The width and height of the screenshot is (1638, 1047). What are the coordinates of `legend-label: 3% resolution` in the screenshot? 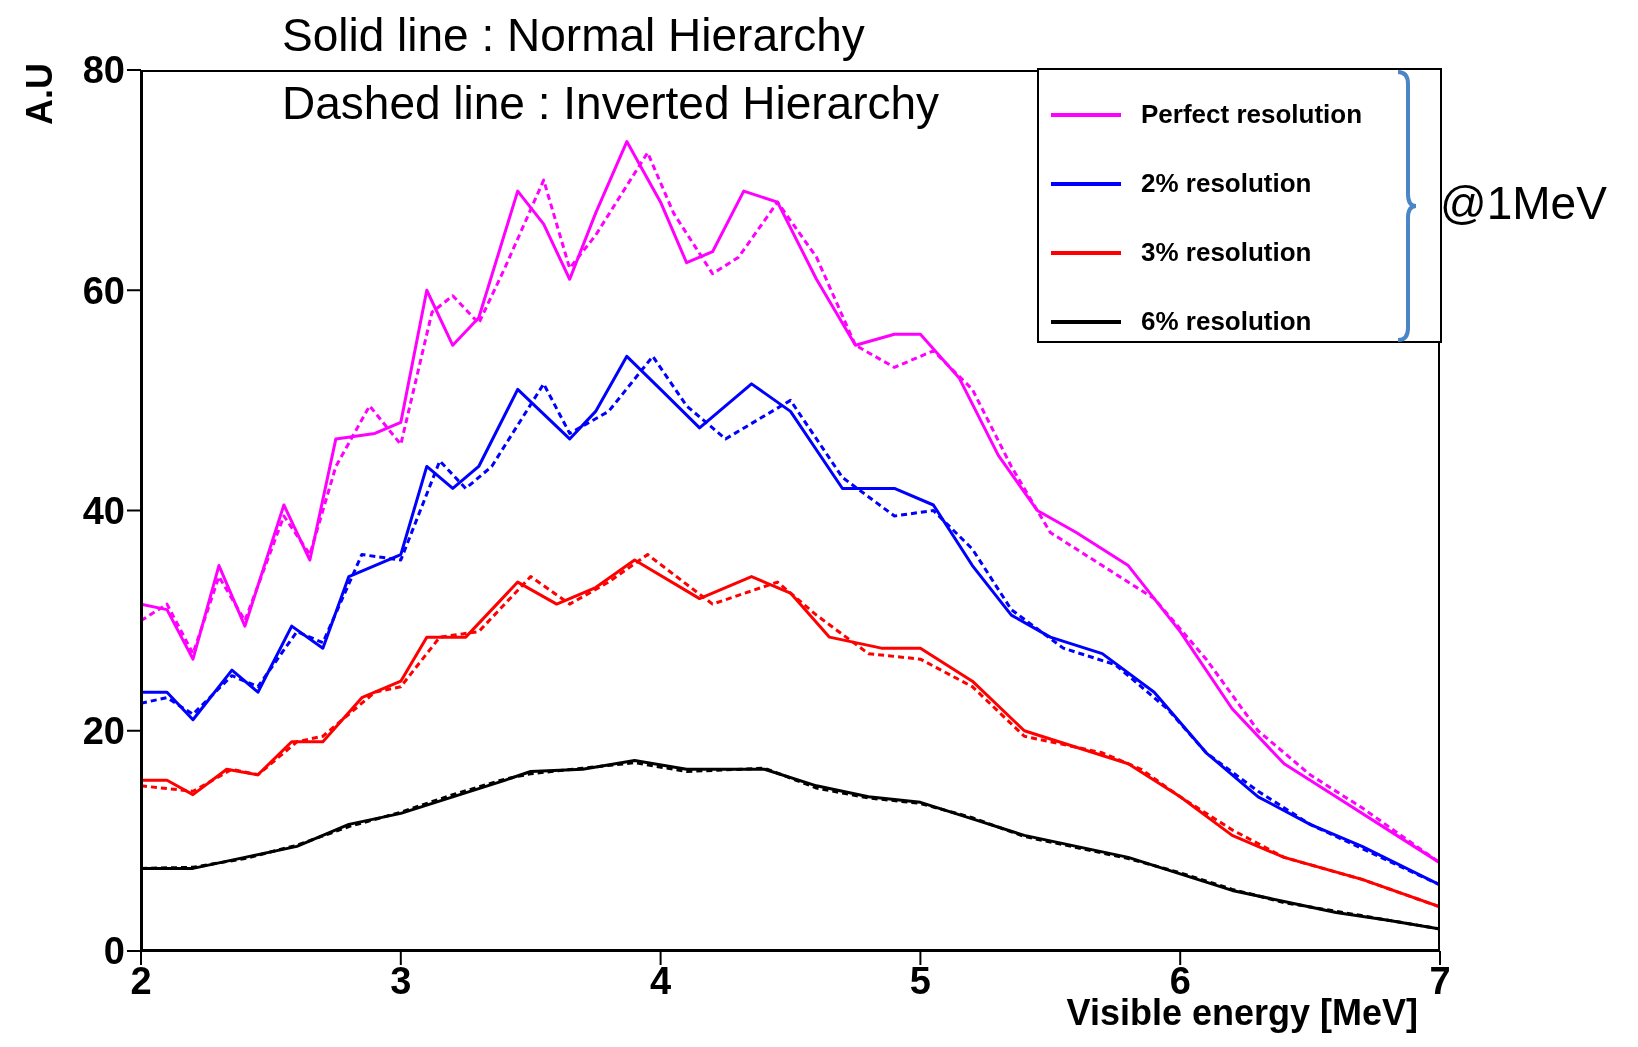 It's located at (1226, 252).